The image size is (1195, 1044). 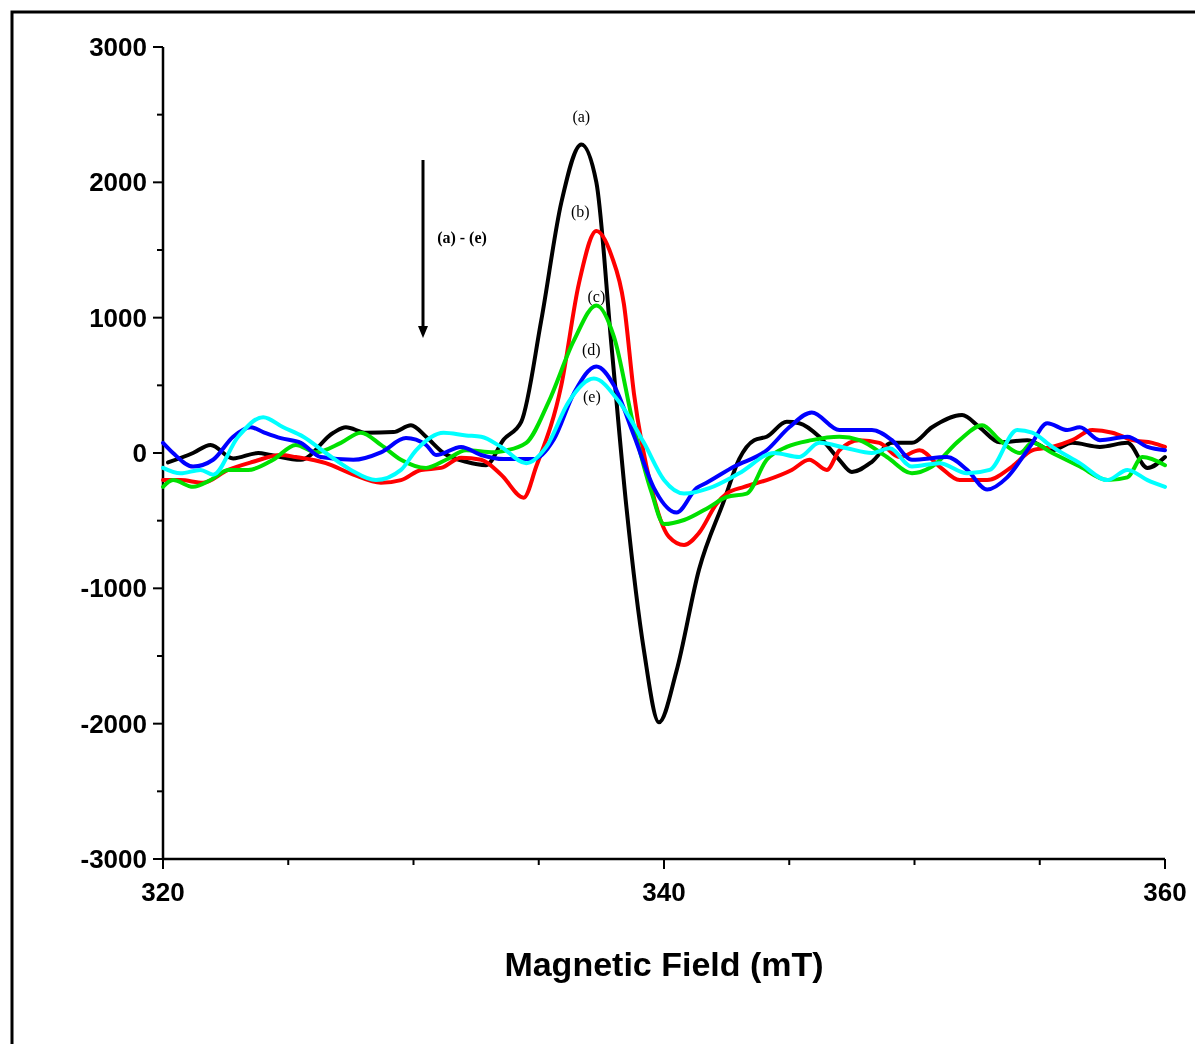 I want to click on y-tick-label: 2000, so click(x=118, y=182).